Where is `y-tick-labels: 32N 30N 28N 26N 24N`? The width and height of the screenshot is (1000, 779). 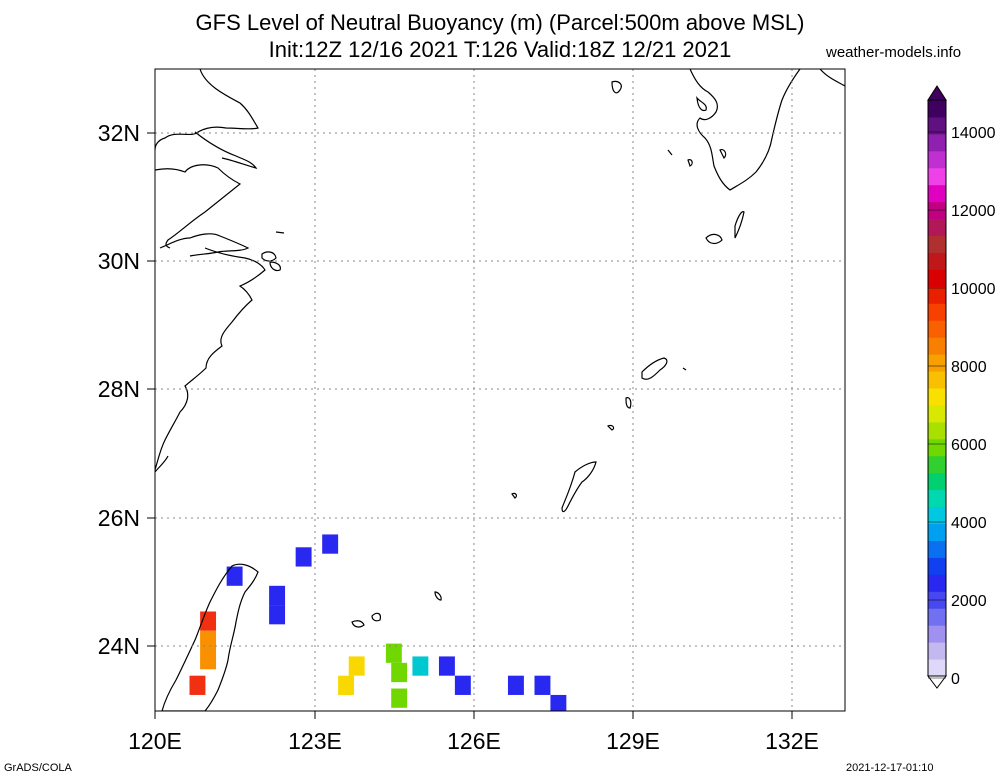 y-tick-labels: 32N 30N 28N 26N 24N is located at coordinates (119, 389).